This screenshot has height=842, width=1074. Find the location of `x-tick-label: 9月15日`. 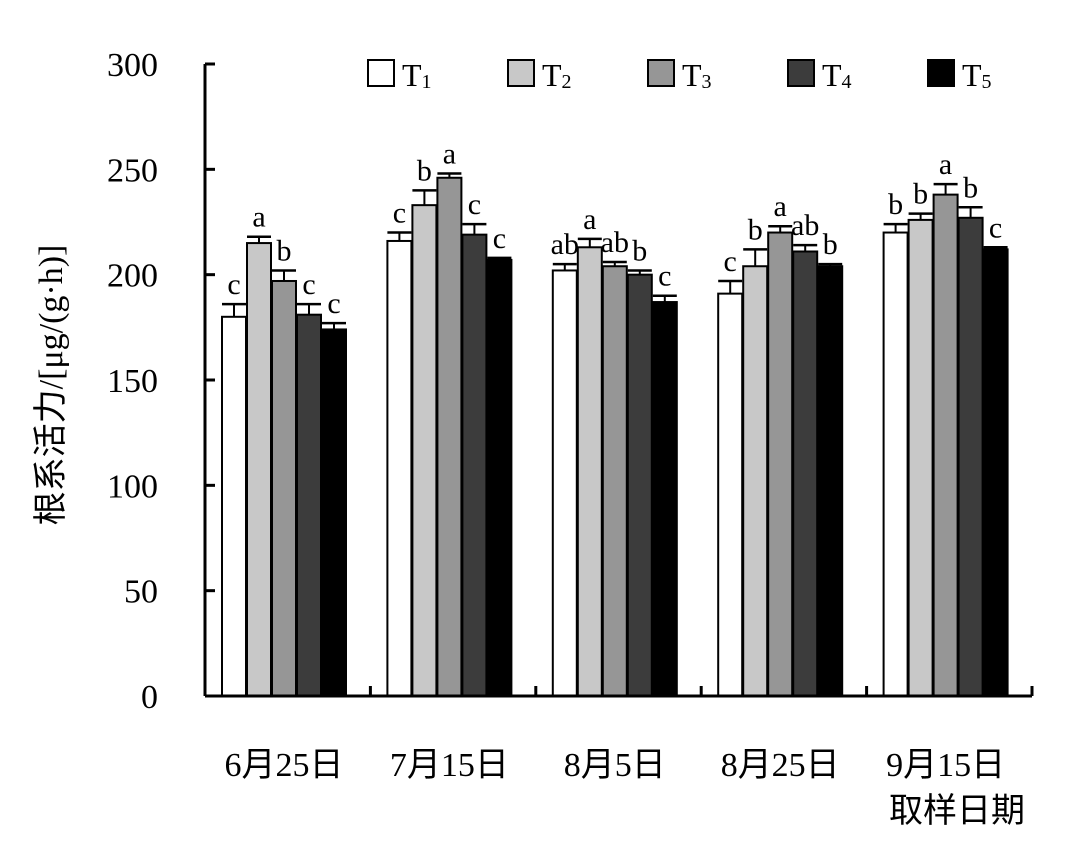

x-tick-label: 9月15日 is located at coordinates (945, 765).